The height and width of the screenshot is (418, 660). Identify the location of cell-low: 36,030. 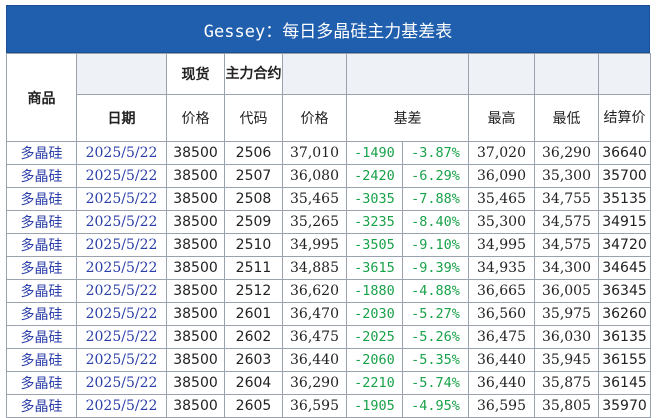
(566, 337).